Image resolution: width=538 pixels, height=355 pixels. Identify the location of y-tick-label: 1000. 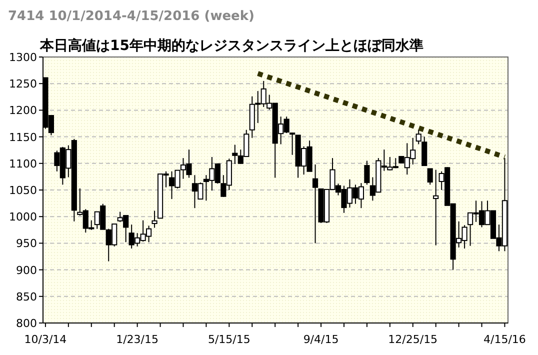
(23, 217).